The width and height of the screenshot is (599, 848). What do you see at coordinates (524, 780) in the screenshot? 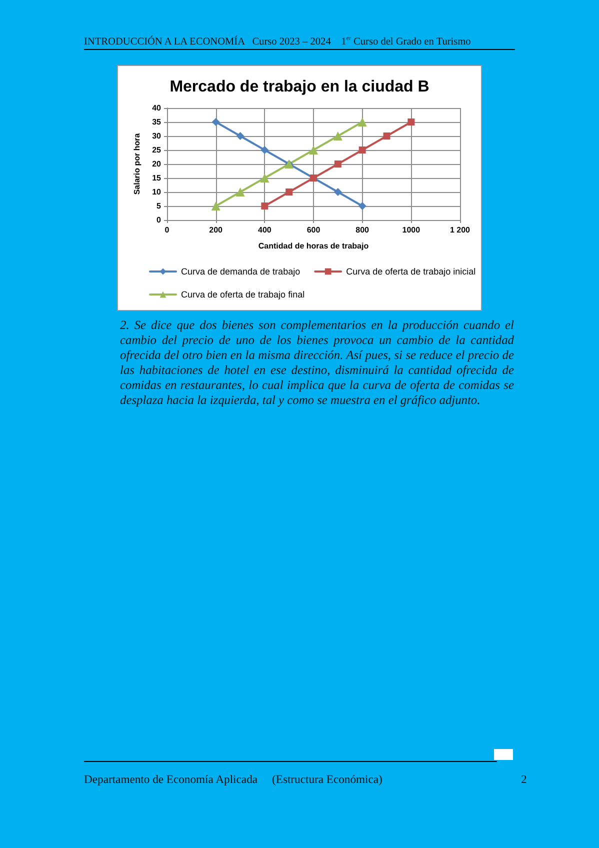
I see `text: 2` at bounding box center [524, 780].